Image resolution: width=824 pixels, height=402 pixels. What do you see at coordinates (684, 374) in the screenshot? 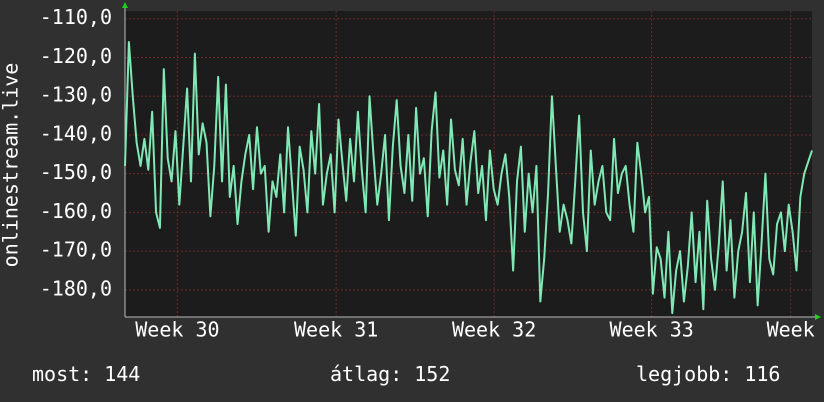
I see `stat-label: legjobb:` at bounding box center [684, 374].